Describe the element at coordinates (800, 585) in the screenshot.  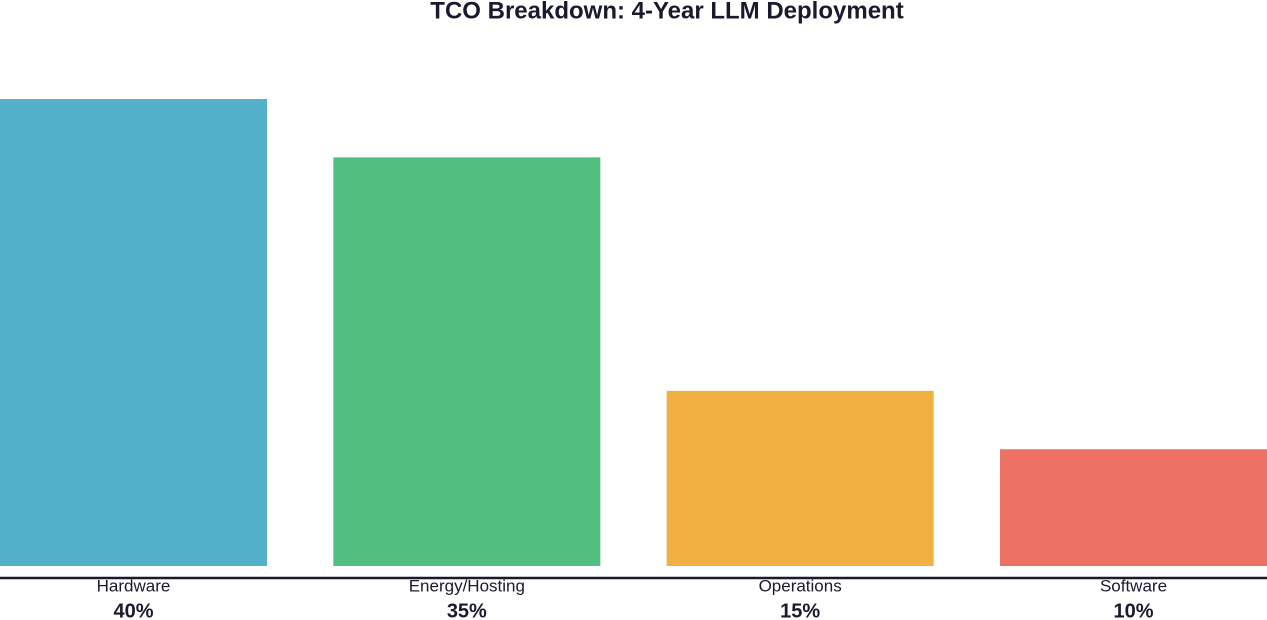
I see `x-tick-label: Operations` at that location.